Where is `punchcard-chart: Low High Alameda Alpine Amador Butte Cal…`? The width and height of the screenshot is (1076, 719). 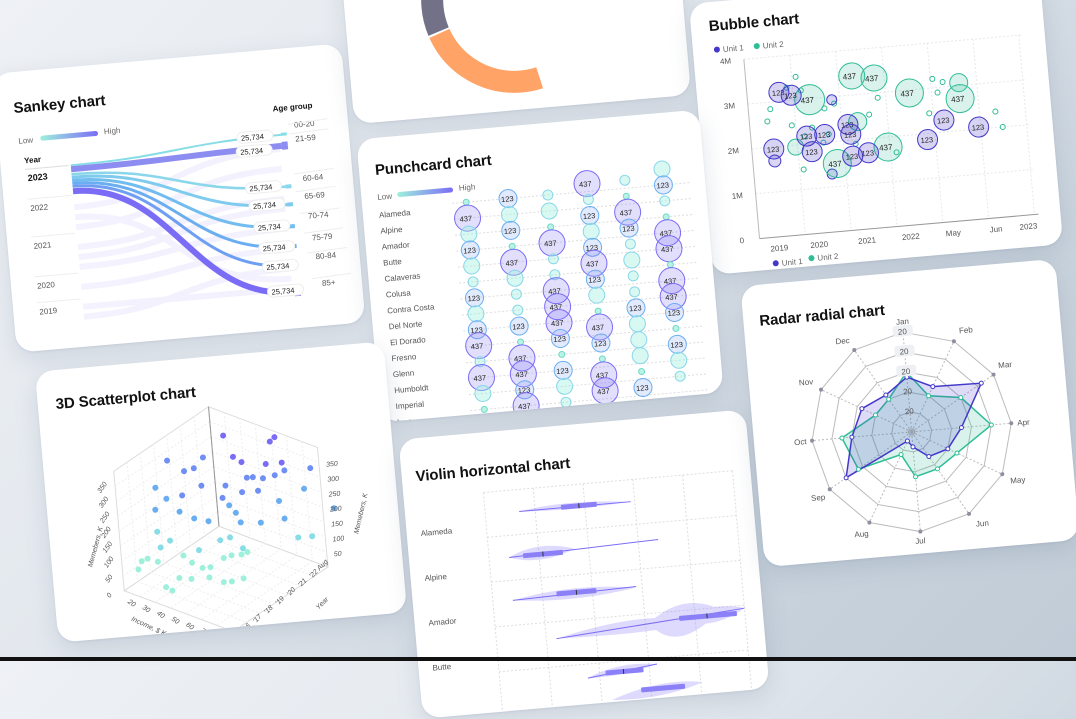
punchcard-chart: Low High Alameda Alpine Amador Butte Cal… is located at coordinates (539, 266).